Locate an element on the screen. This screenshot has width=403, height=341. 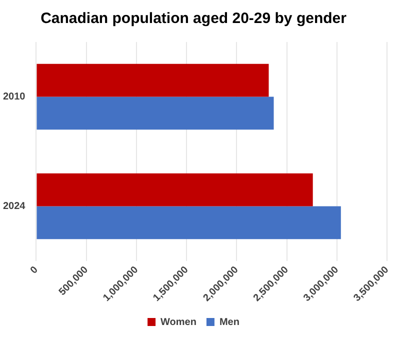
y-tick-label: 2010 is located at coordinates (14, 97).